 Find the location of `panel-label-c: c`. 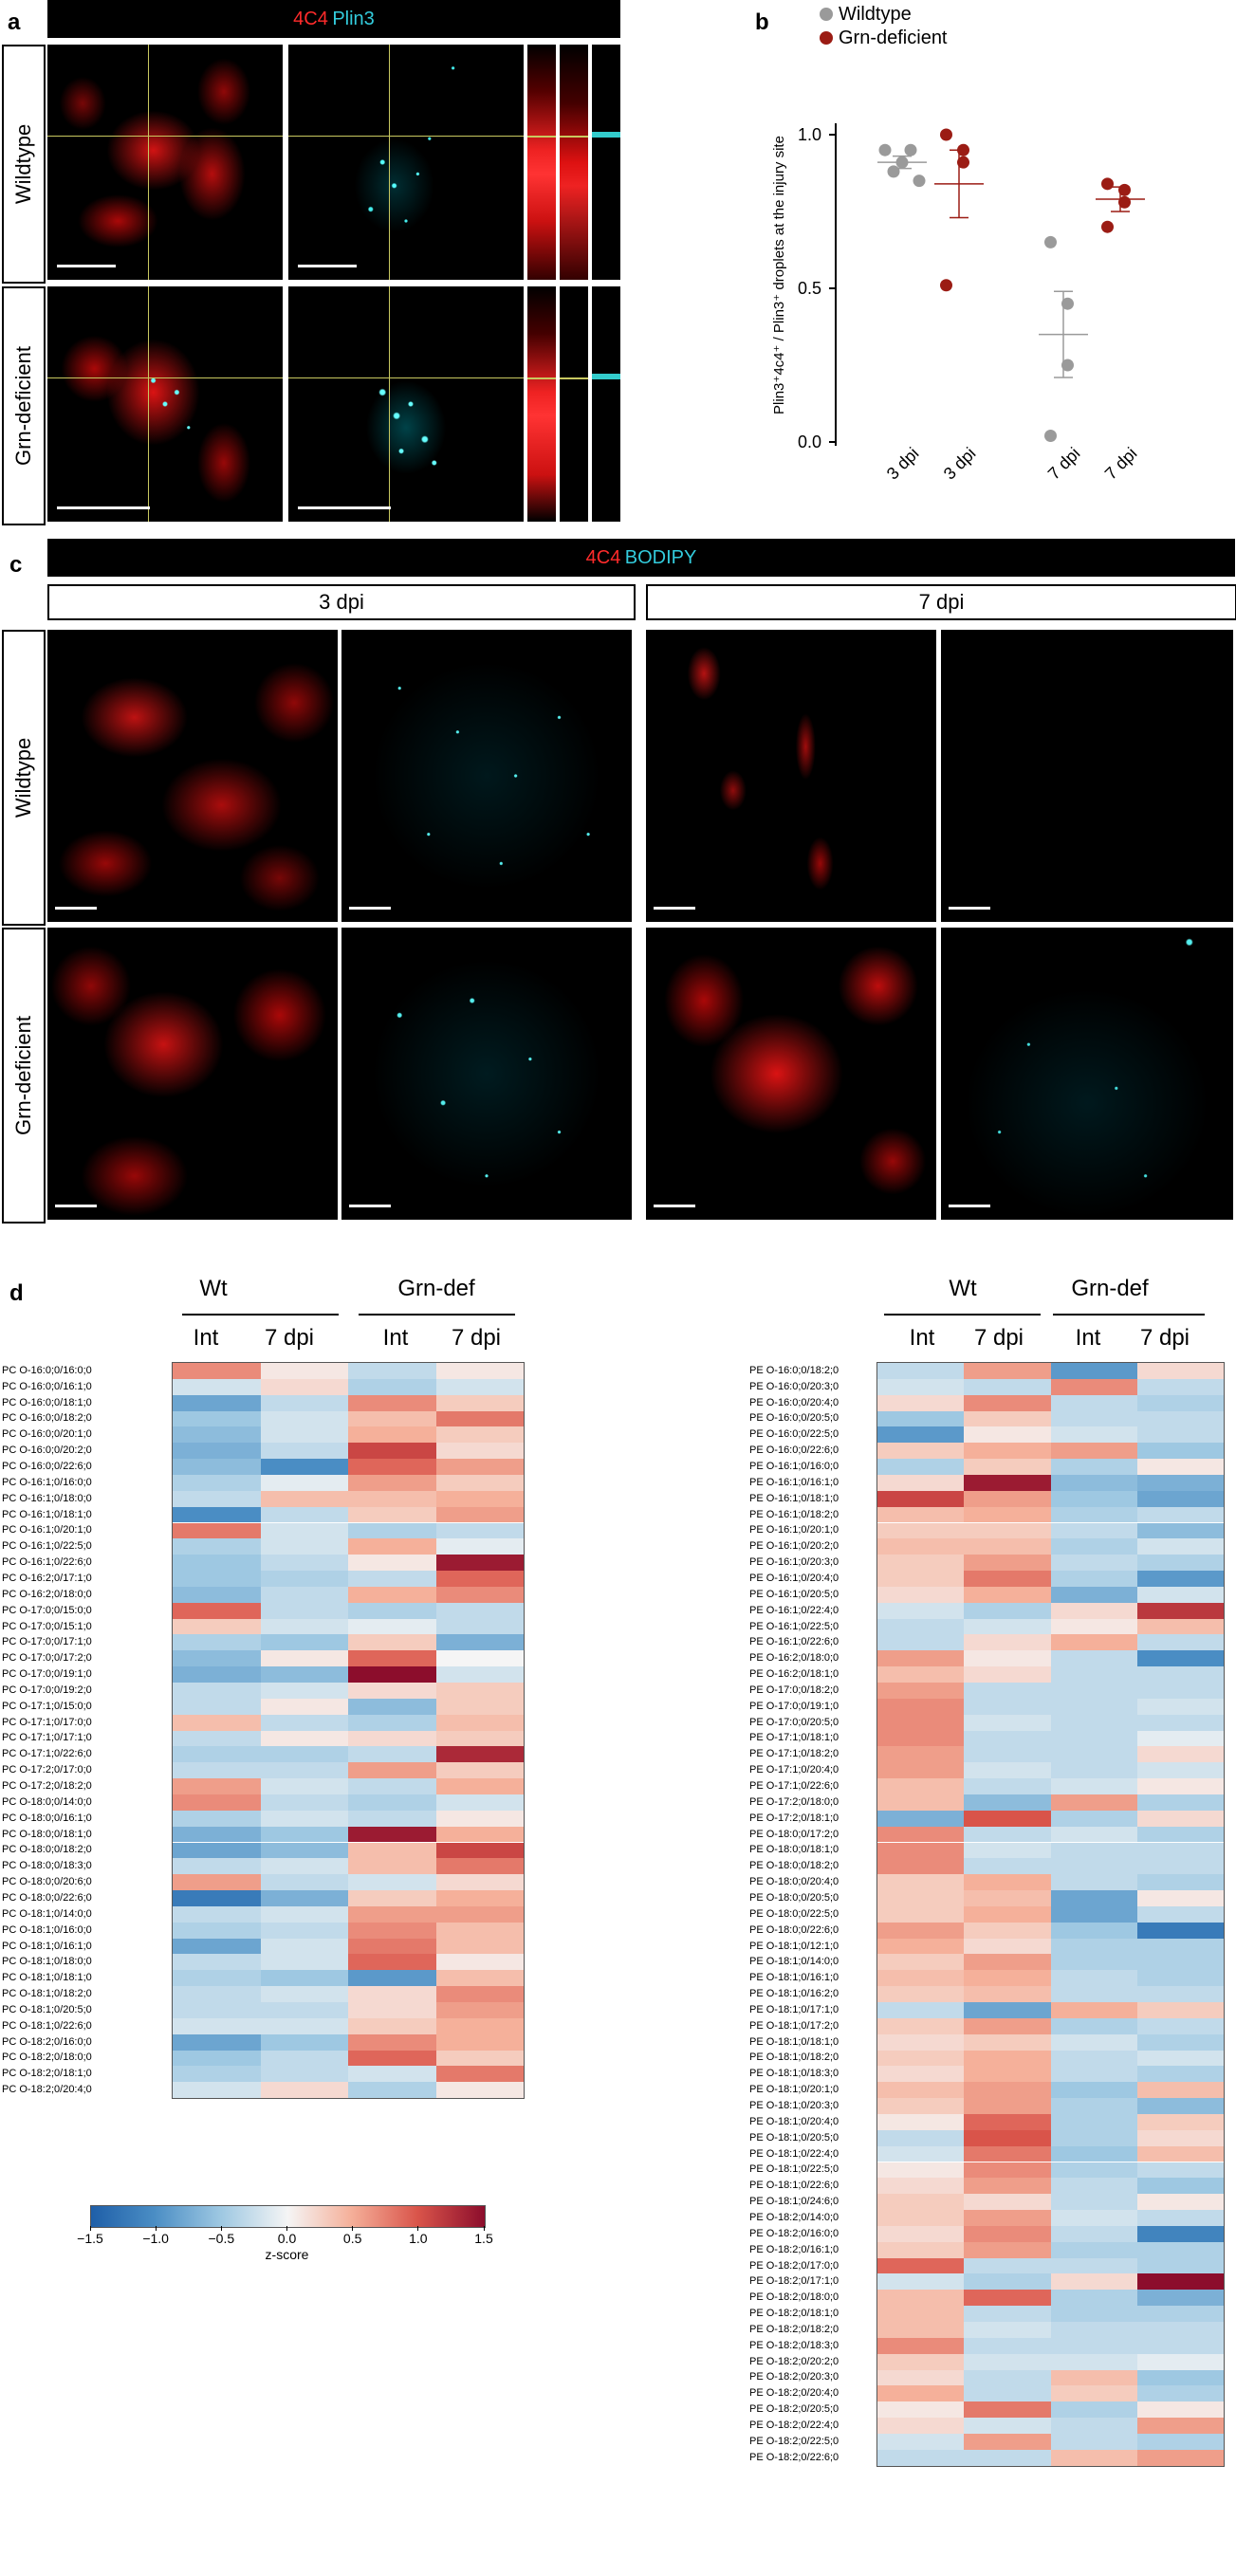

panel-label-c: c is located at coordinates (16, 565).